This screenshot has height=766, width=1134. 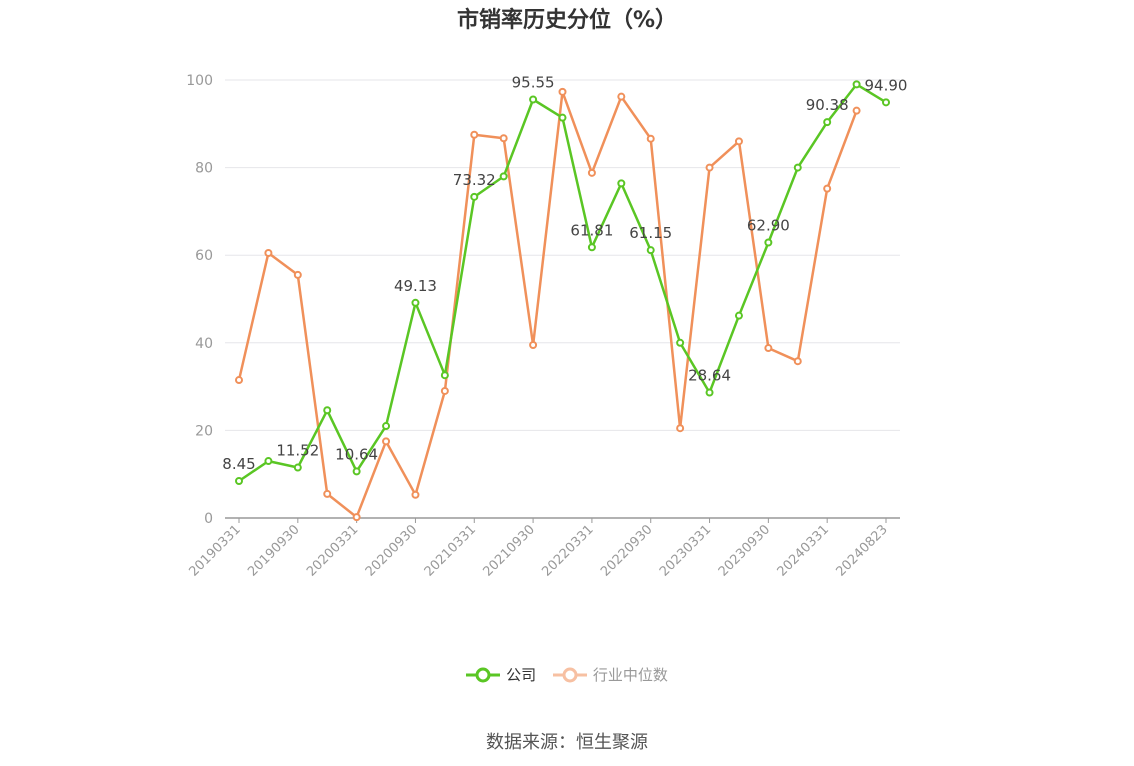 What do you see at coordinates (567, 742) in the screenshot?
I see `source-note: 数据来源：恒生聚源` at bounding box center [567, 742].